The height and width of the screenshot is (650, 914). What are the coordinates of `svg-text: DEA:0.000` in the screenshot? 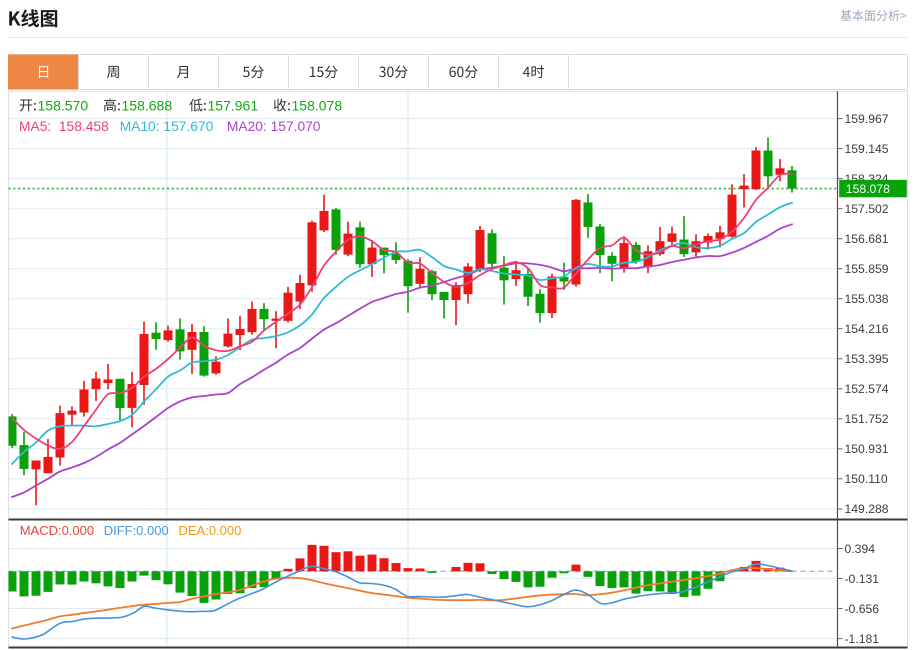 It's located at (210, 530).